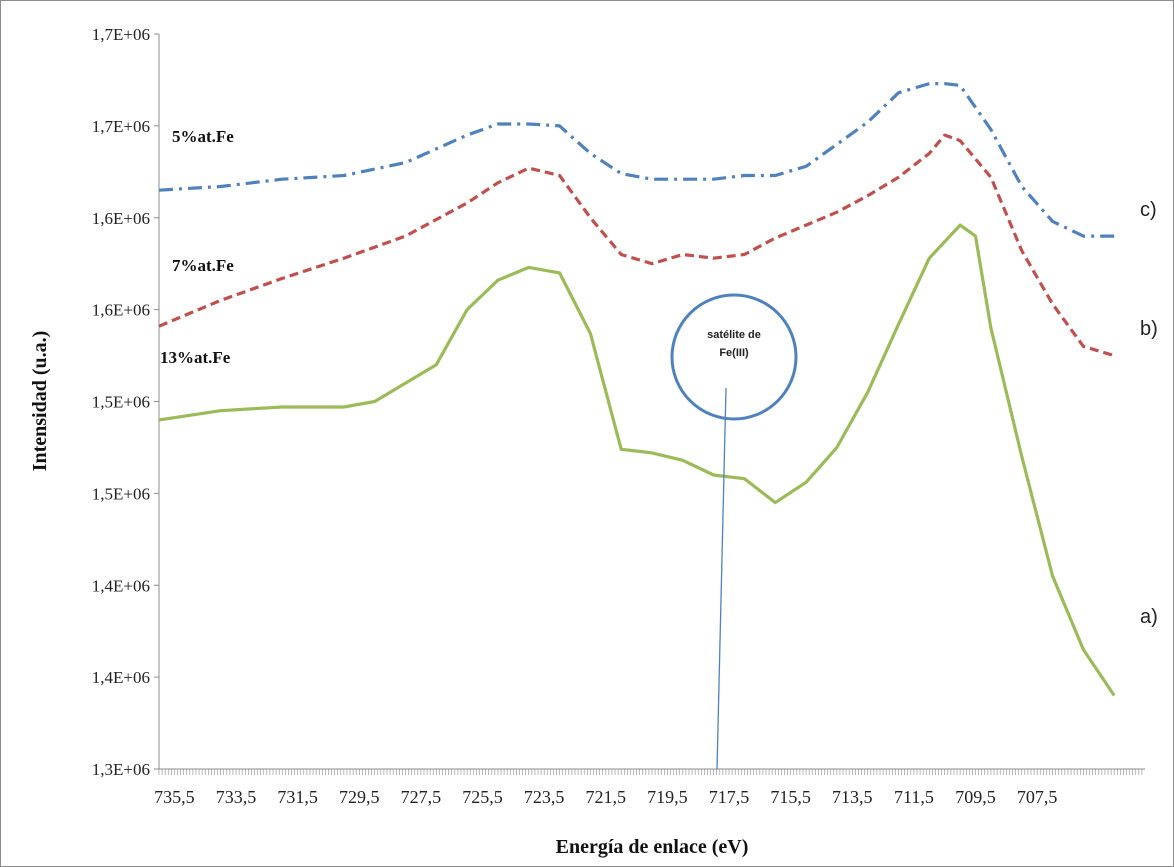 The image size is (1174, 867). Describe the element at coordinates (734, 531) in the screenshot. I see `satellite-annotation: satélite de Fe(III)` at that location.